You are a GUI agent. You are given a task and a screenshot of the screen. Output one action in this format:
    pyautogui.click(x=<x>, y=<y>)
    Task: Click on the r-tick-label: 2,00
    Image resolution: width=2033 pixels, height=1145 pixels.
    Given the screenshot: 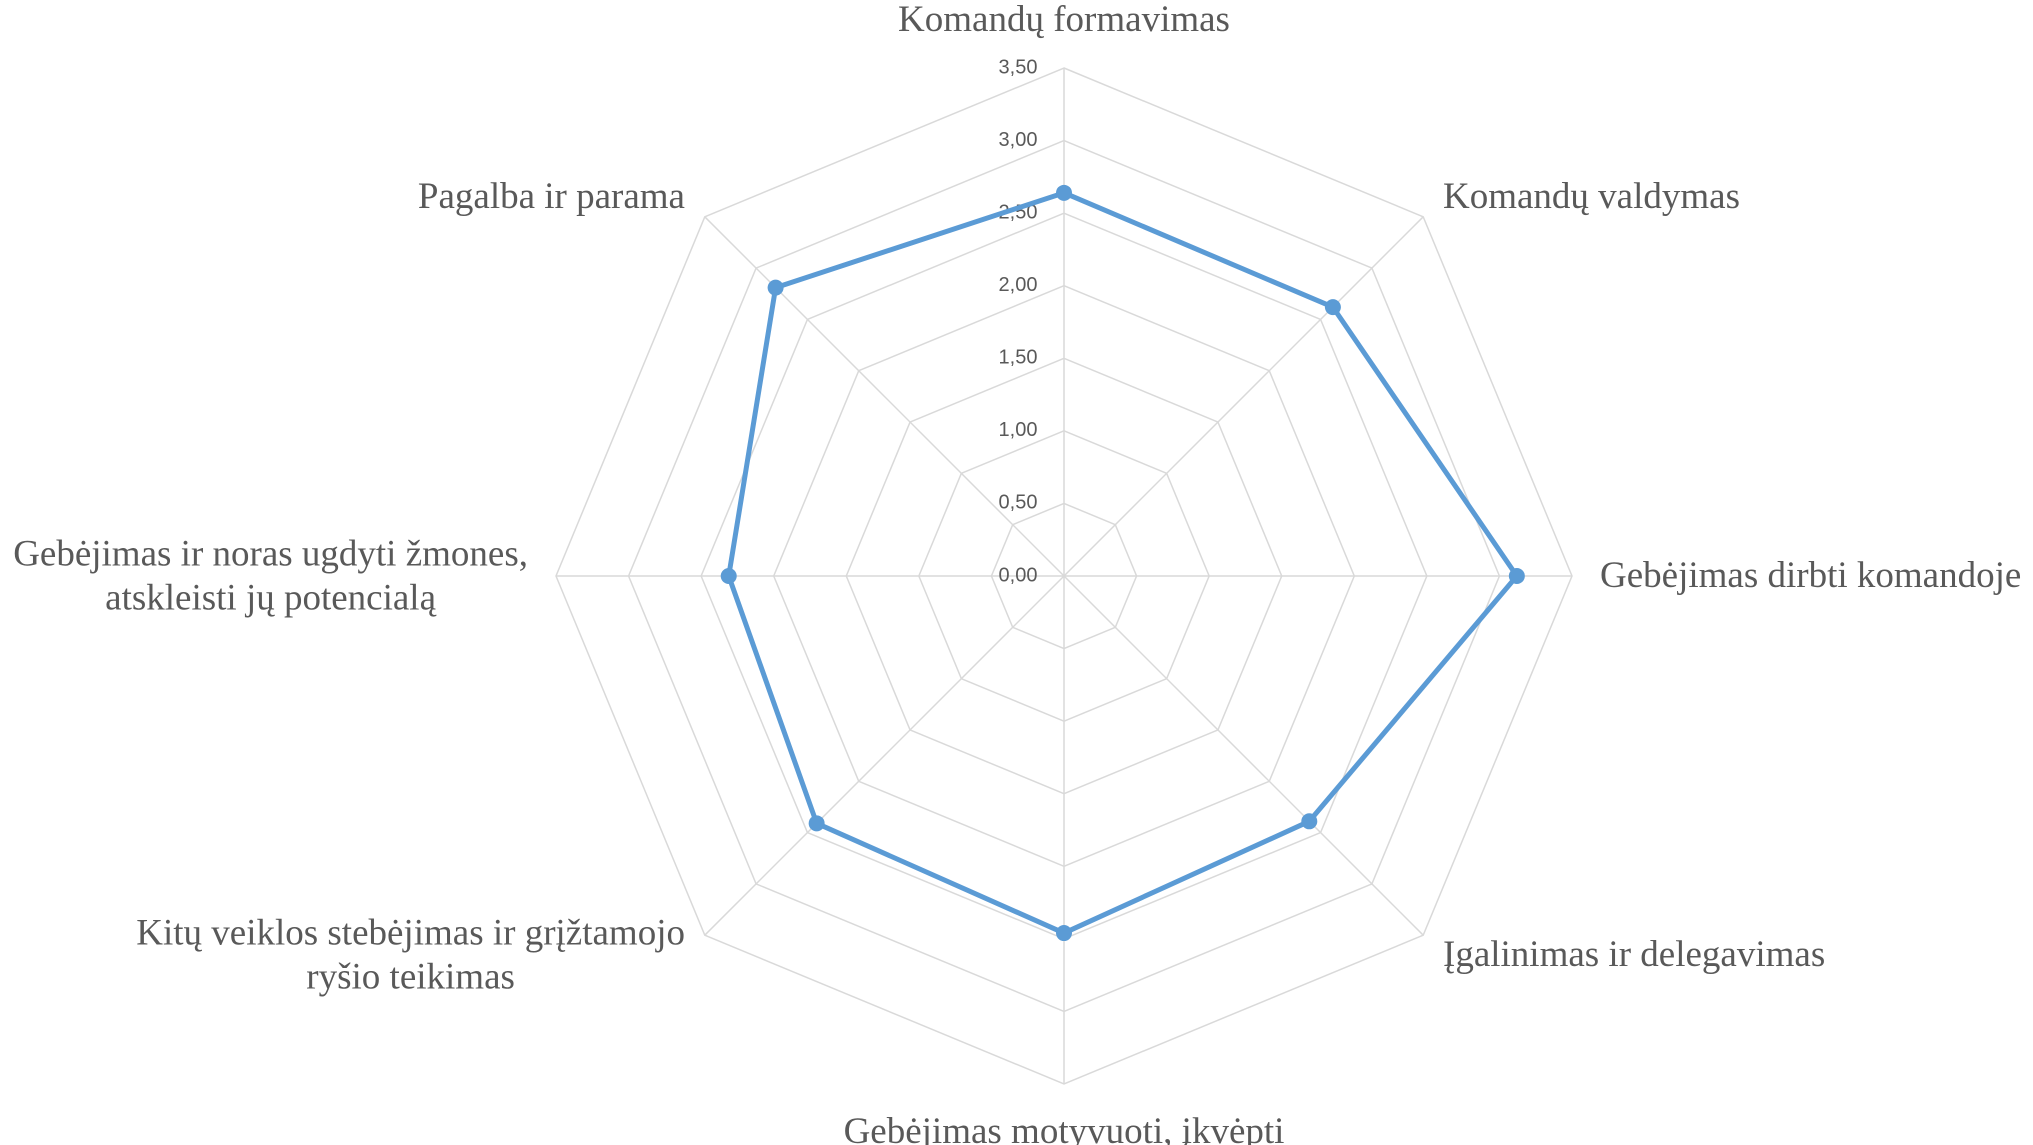 What is the action you would take?
    pyautogui.click(x=1018, y=285)
    